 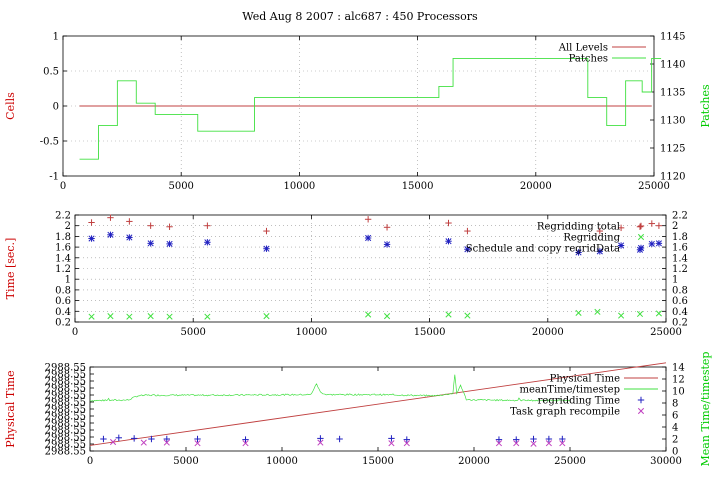 I want to click on y-tick-label: 1, so click(x=56, y=37).